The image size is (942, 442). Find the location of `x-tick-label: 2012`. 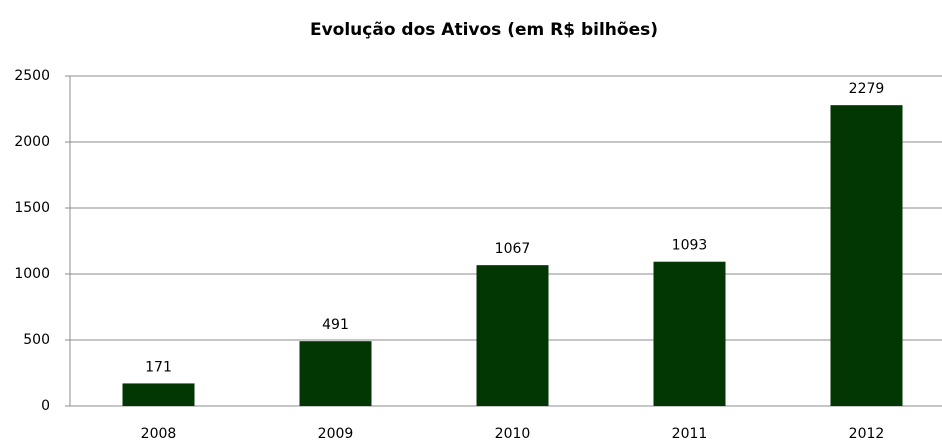

x-tick-label: 2012 is located at coordinates (867, 434).